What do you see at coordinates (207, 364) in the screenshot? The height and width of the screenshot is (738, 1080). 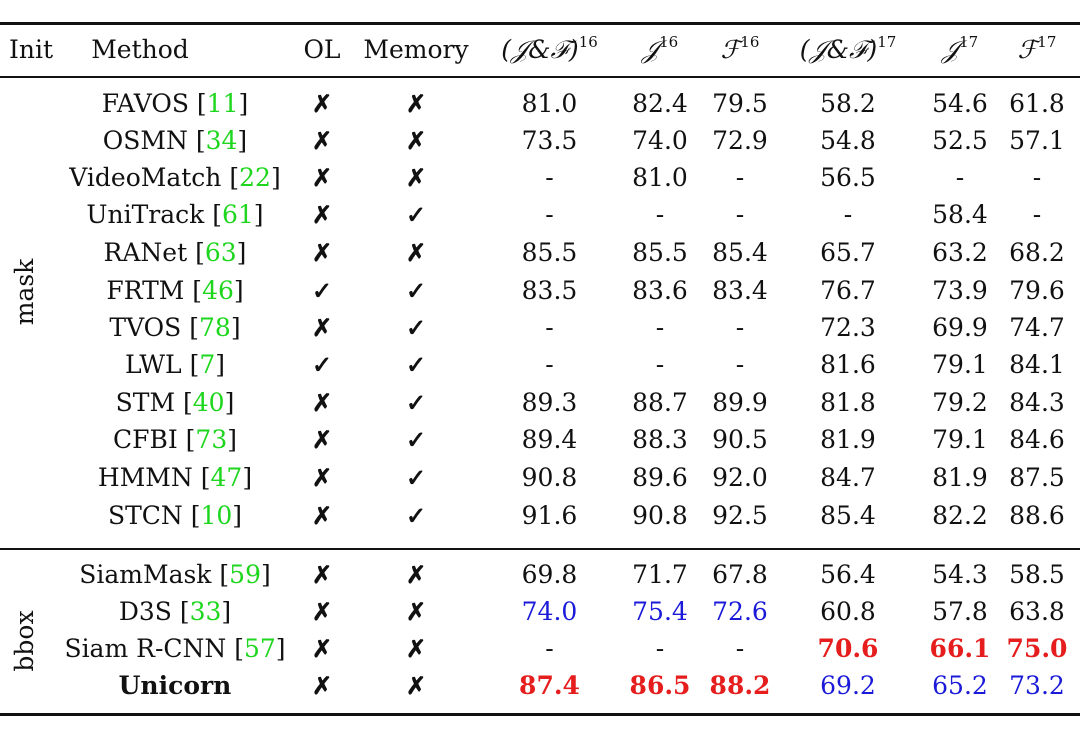 I see `citation-ref: 7` at bounding box center [207, 364].